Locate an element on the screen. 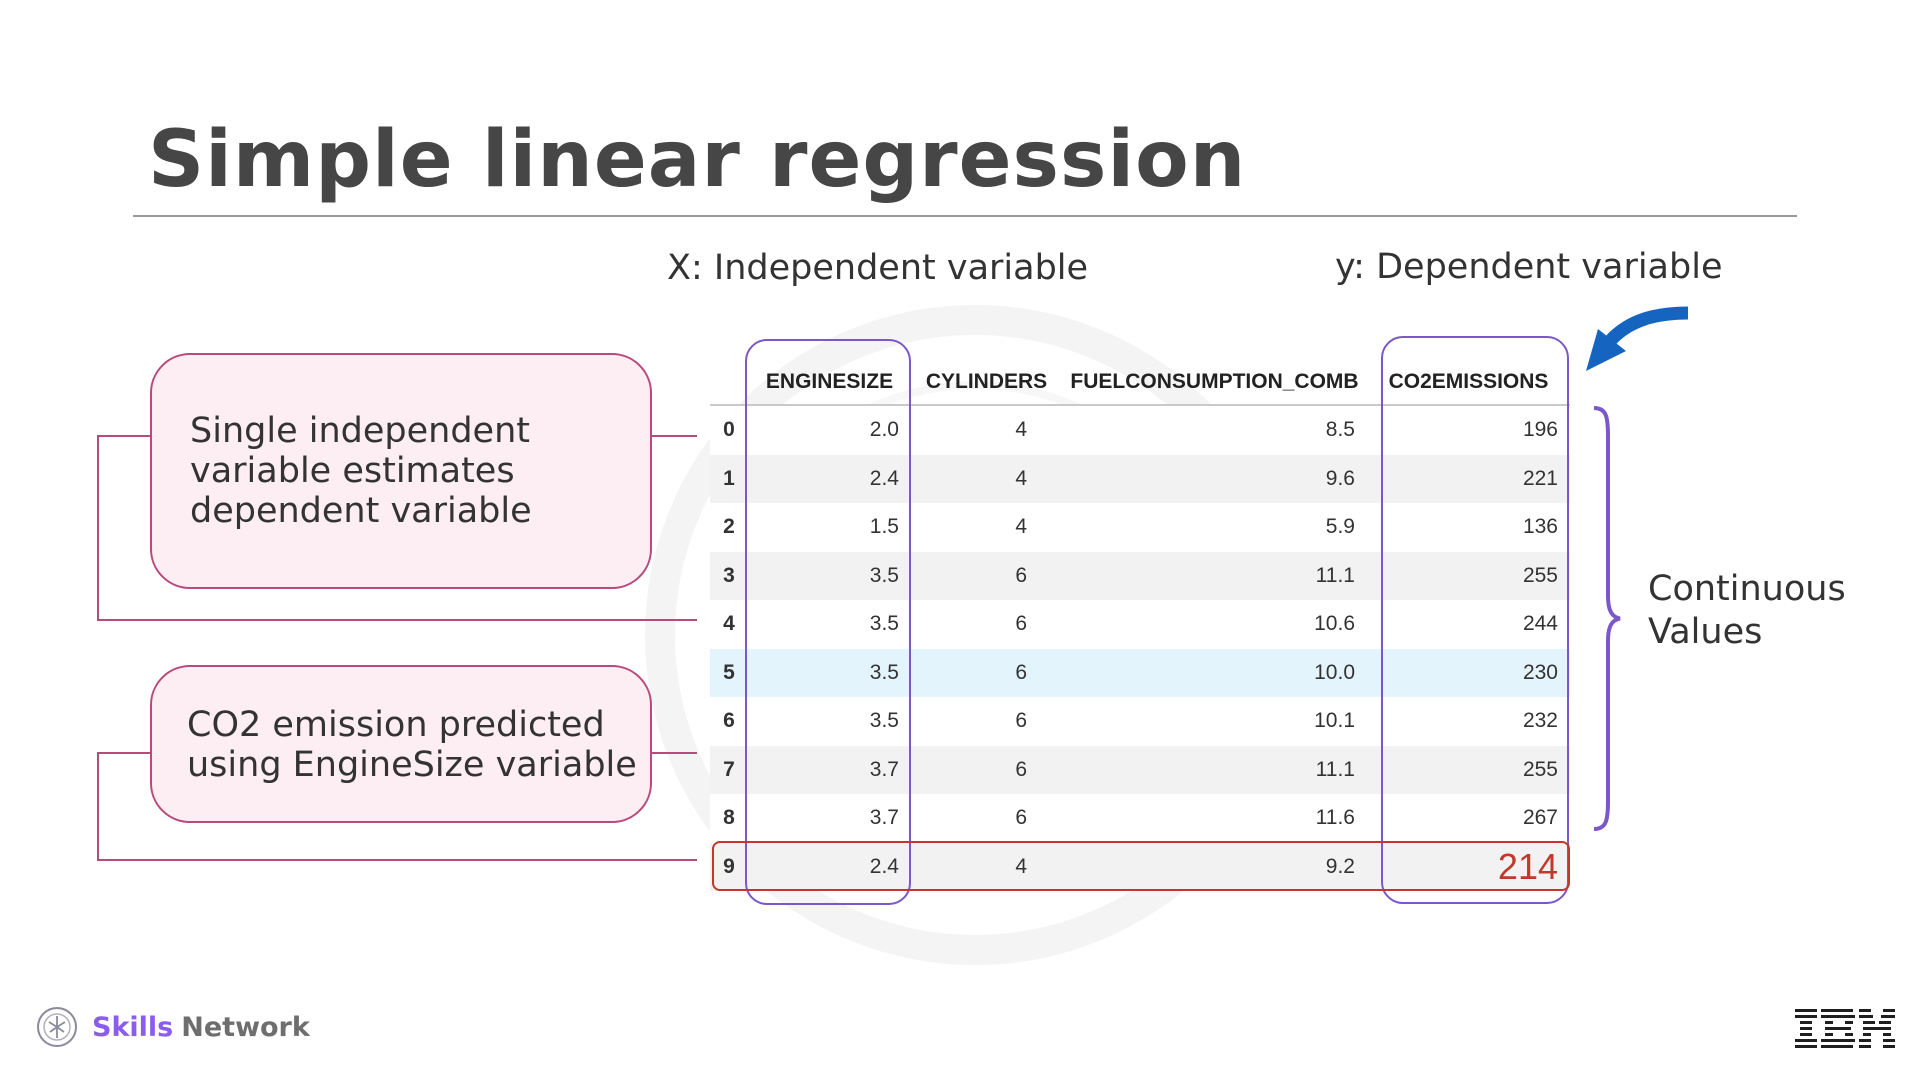  cell-co2emissions: 136 is located at coordinates (1468, 527).